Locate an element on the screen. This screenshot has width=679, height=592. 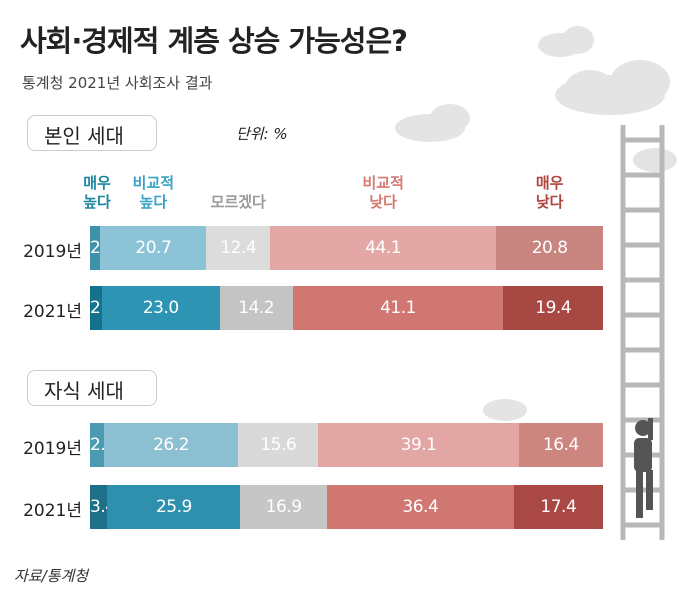
value-label: 16.9 is located at coordinates (283, 507).